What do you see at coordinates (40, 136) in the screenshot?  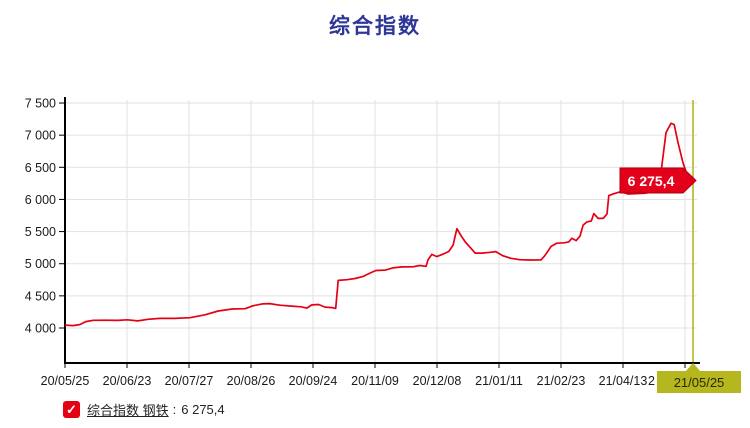 I see `y-axis-label: 7 000` at bounding box center [40, 136].